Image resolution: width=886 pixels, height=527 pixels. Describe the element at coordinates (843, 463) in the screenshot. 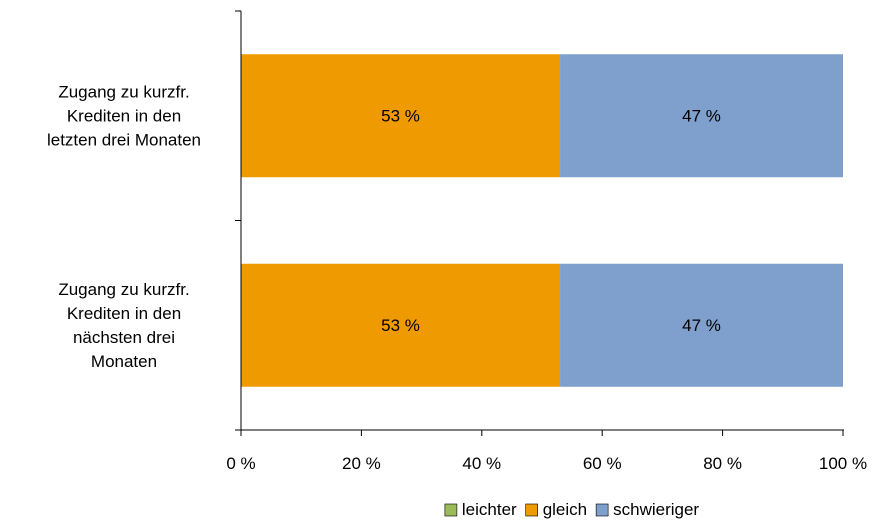

I see `x-tick-label: 100 %` at that location.